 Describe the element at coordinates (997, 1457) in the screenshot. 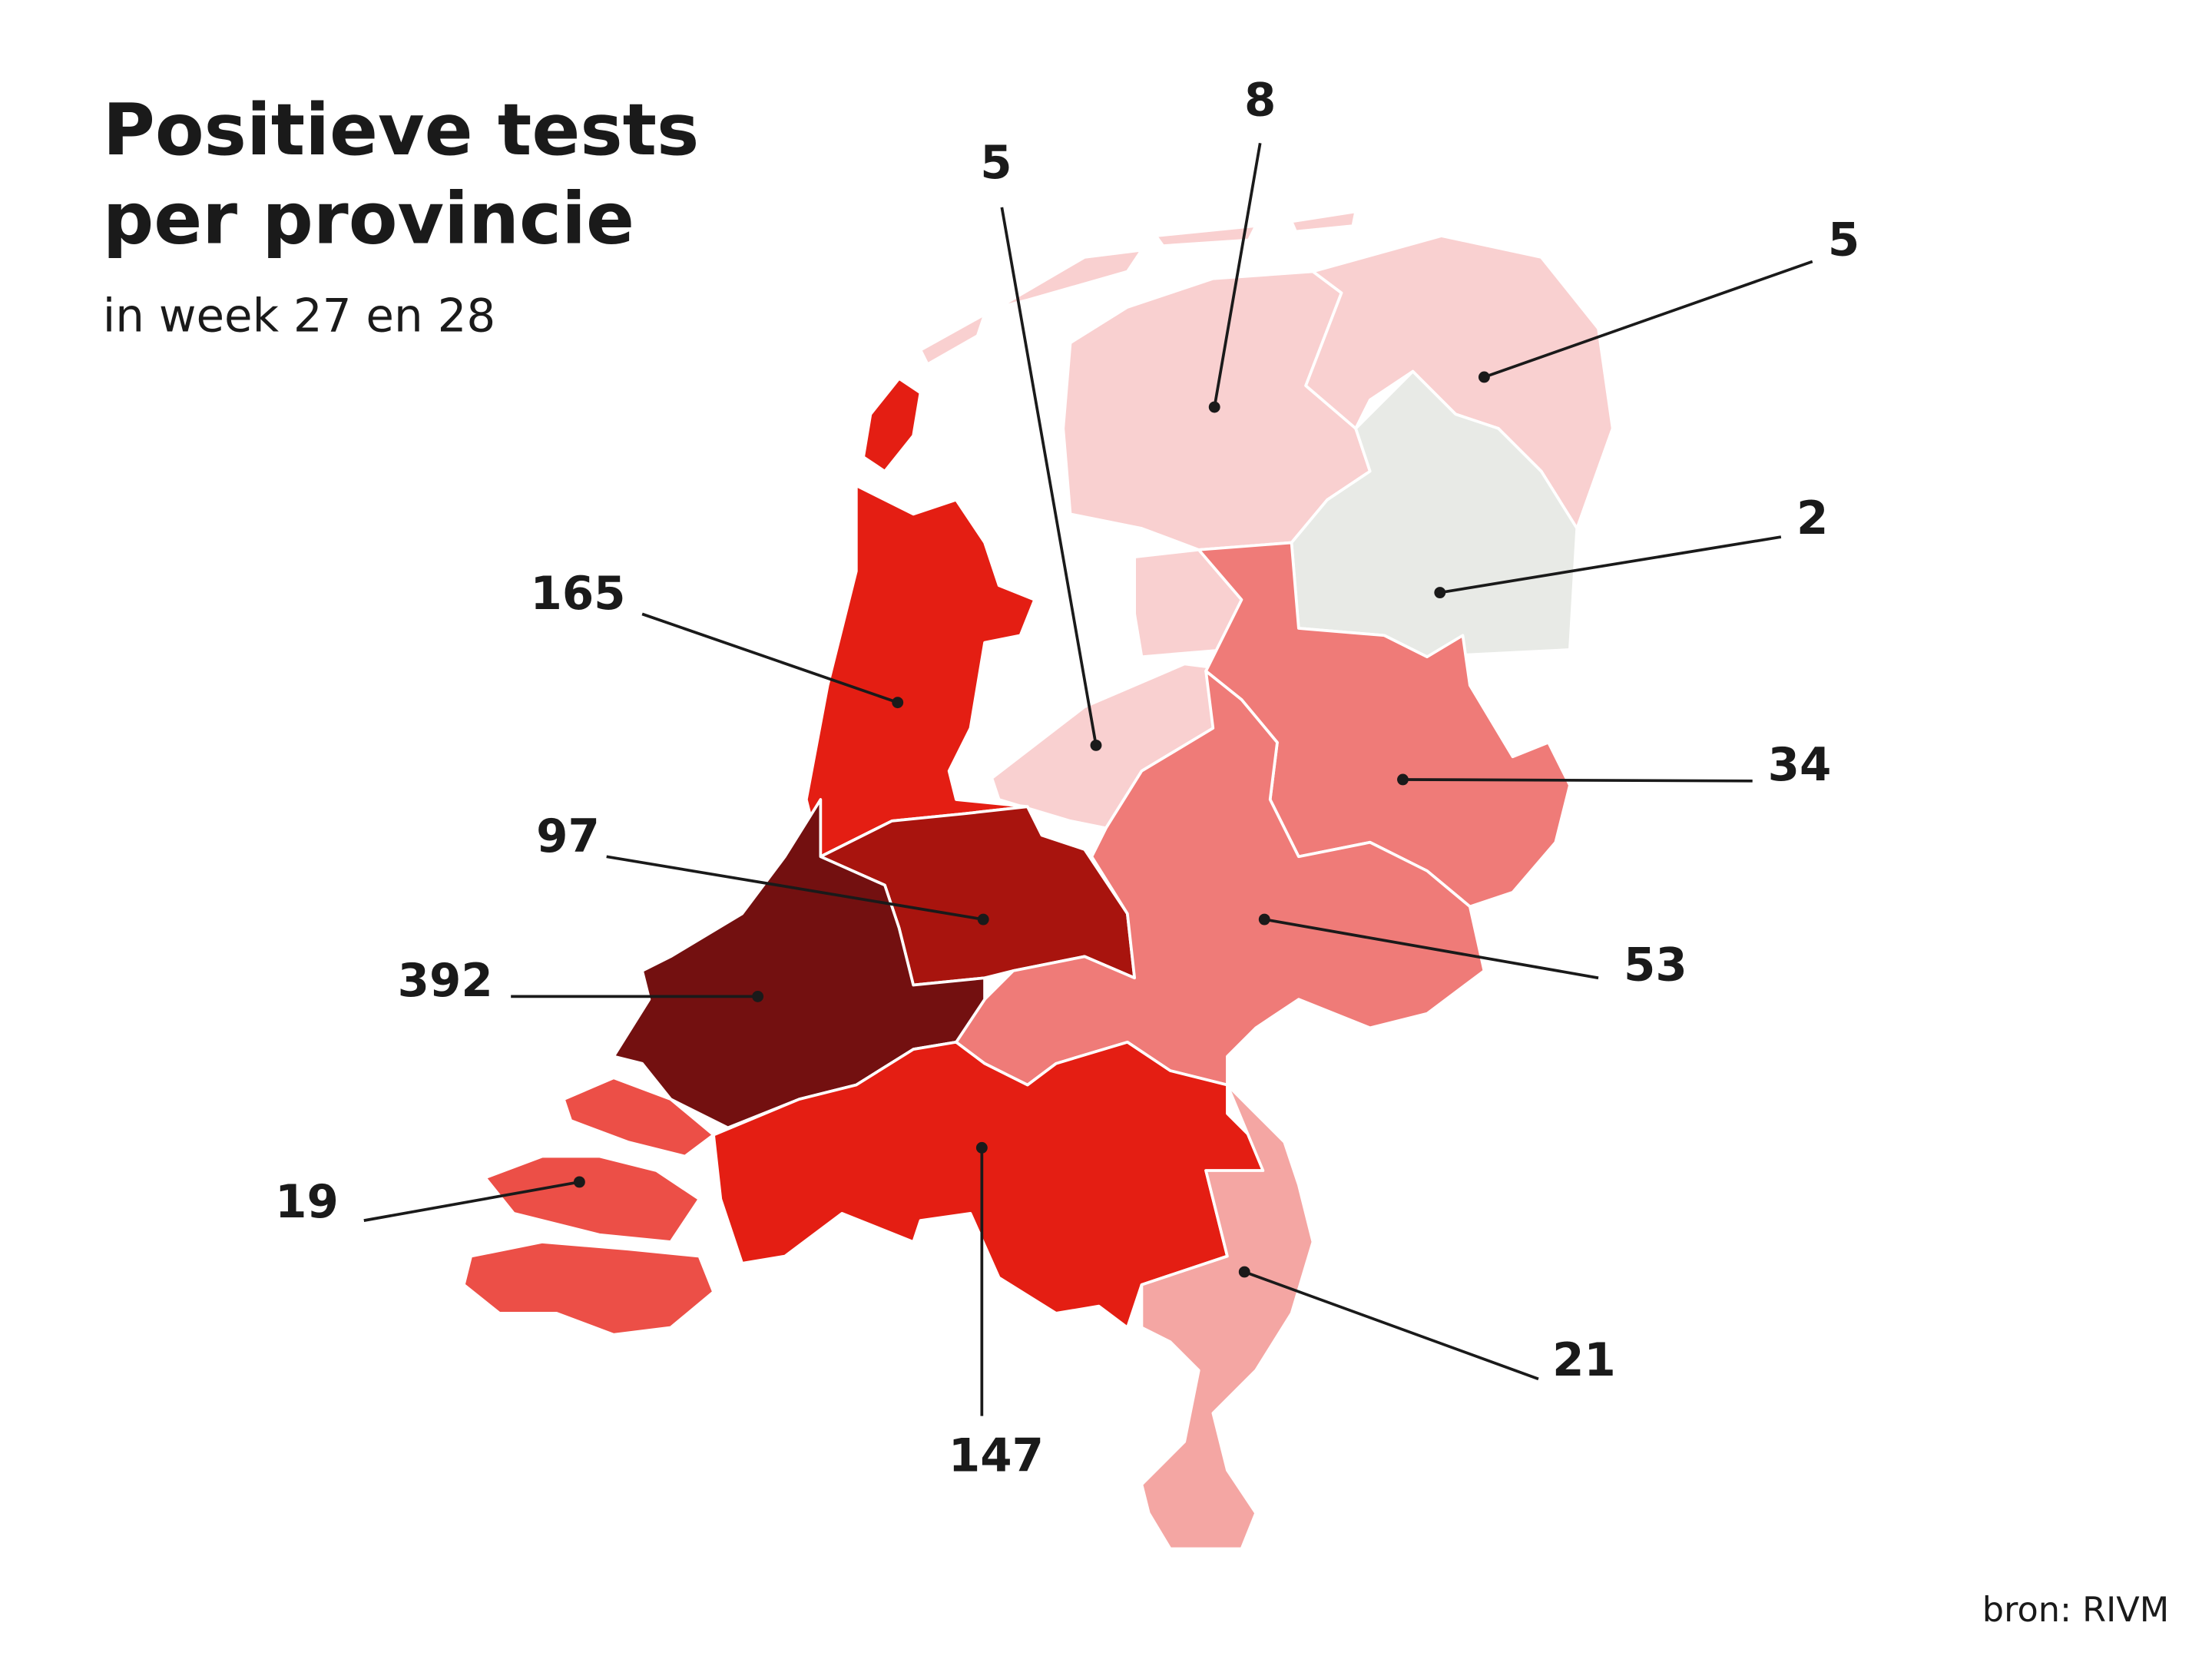

I see `value-label: 147` at that location.